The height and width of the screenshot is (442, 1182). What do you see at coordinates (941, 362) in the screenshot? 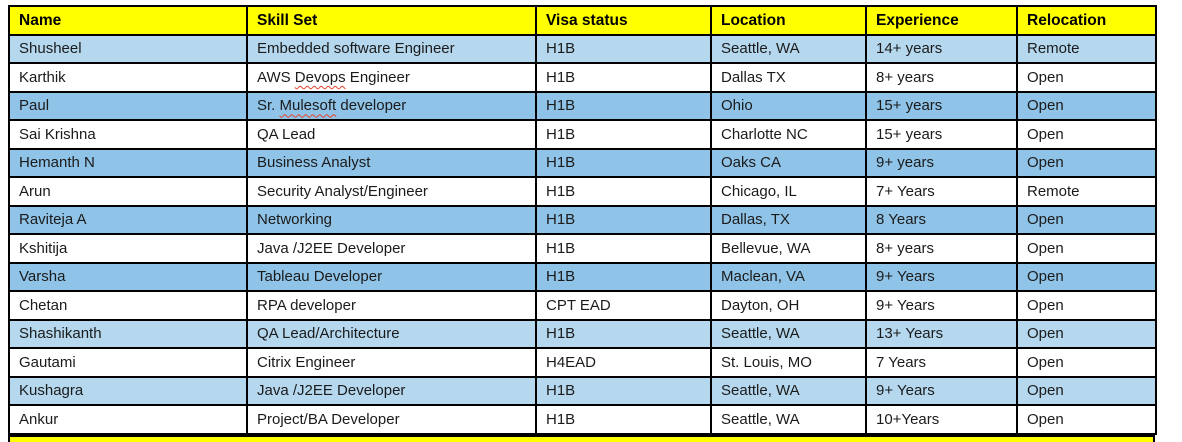
I see `cell-experience: 7 Years` at bounding box center [941, 362].